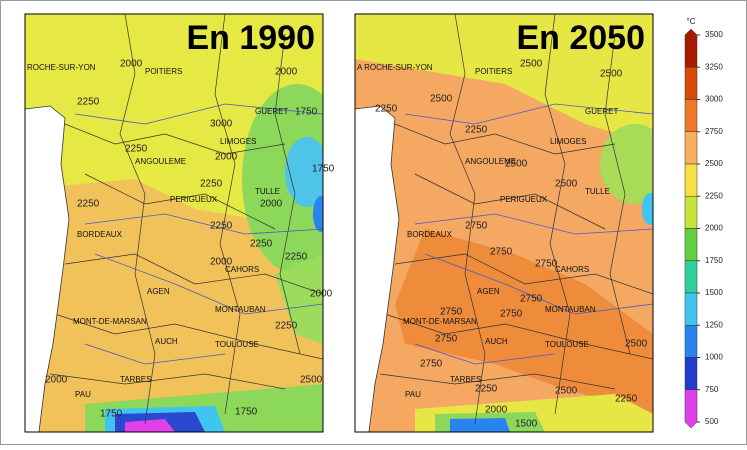  I want to click on city-label: TARBES, so click(465, 379).